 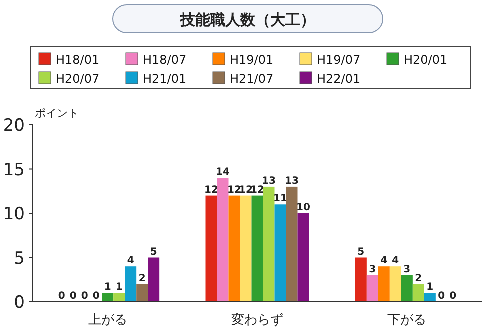 I want to click on x-tick-label: 下がる, so click(x=407, y=320).